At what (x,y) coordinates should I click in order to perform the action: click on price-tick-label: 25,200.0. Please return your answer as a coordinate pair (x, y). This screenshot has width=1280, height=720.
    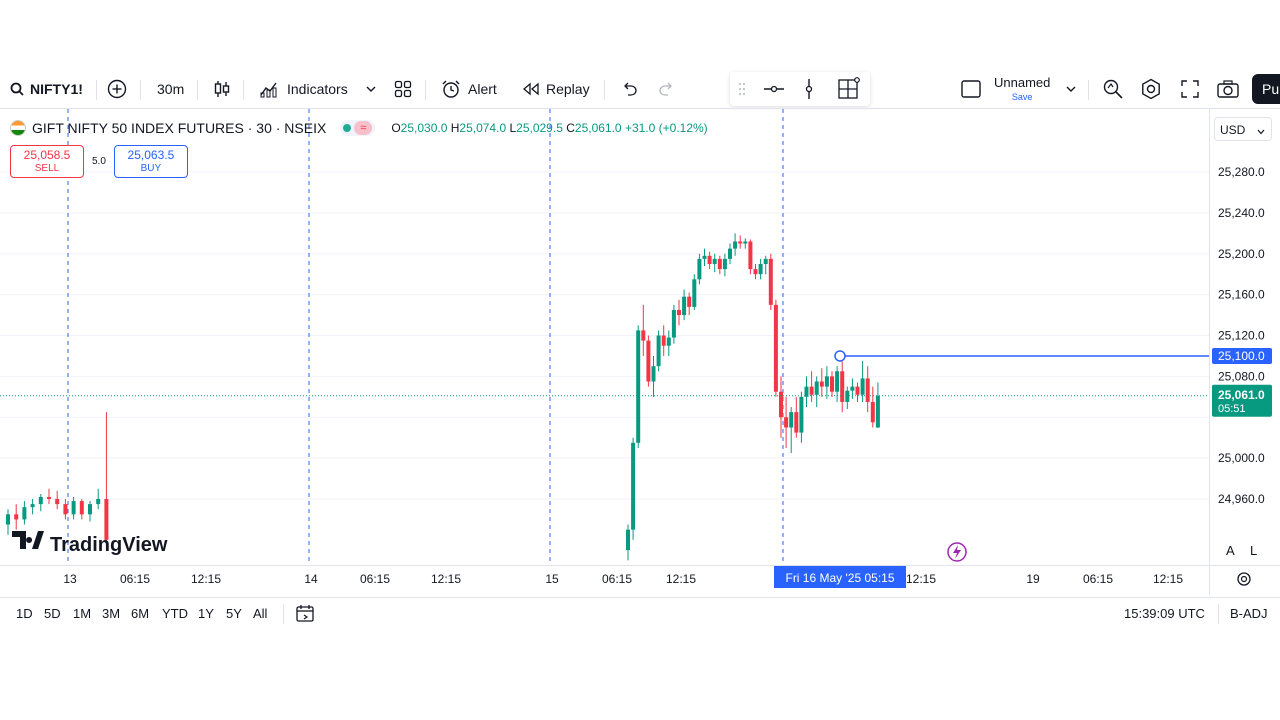
    Looking at the image, I should click on (1241, 254).